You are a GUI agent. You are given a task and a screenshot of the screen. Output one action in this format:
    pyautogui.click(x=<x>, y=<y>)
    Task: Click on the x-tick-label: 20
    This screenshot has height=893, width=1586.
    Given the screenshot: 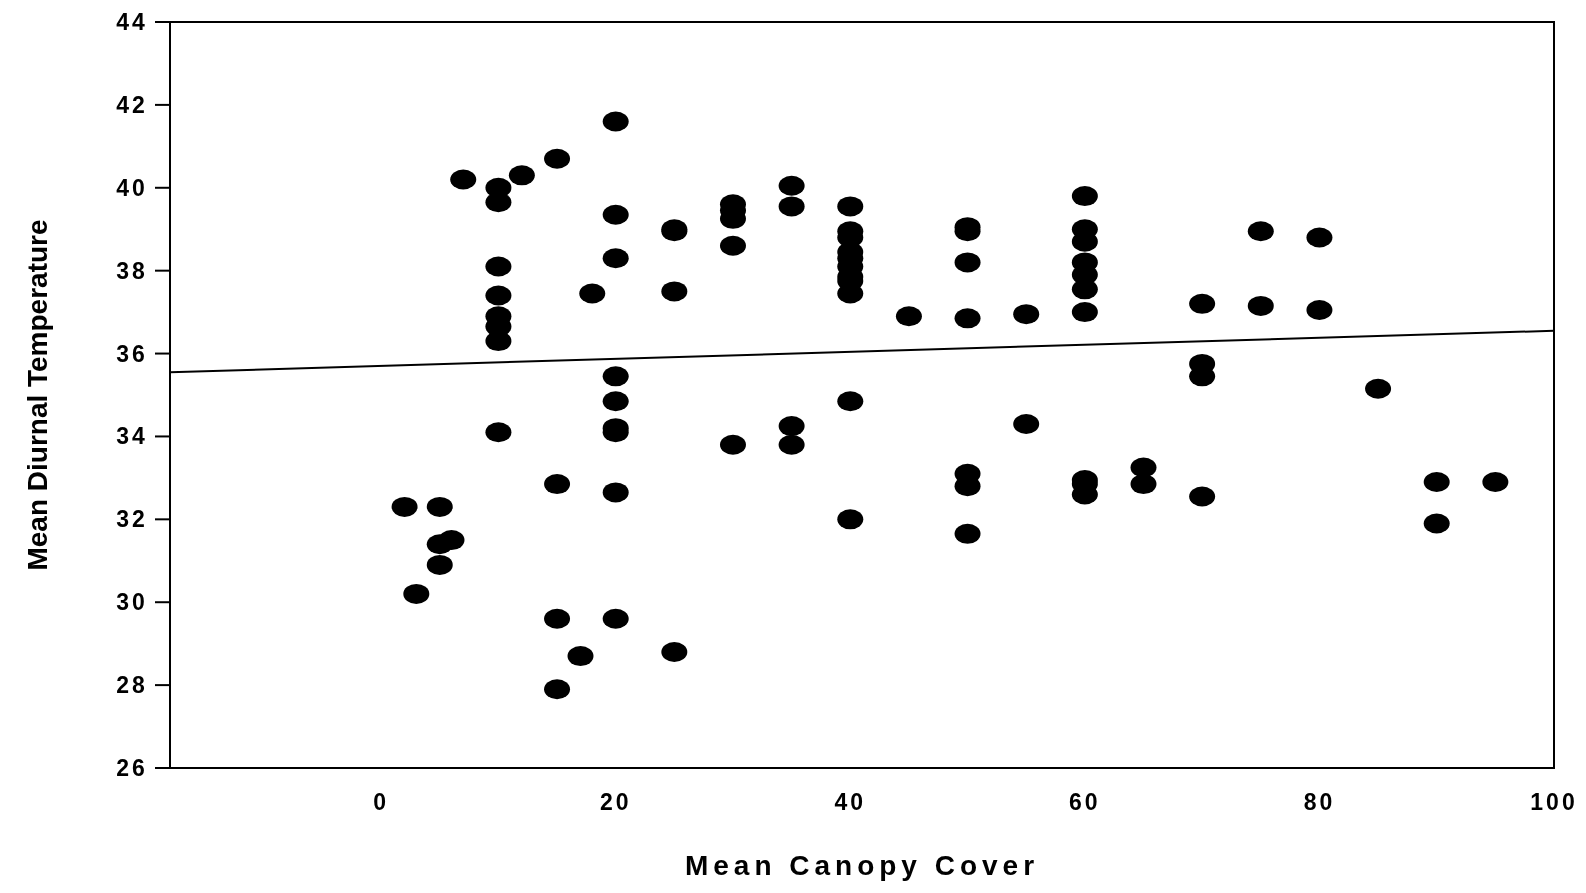 What is the action you would take?
    pyautogui.click(x=615, y=802)
    